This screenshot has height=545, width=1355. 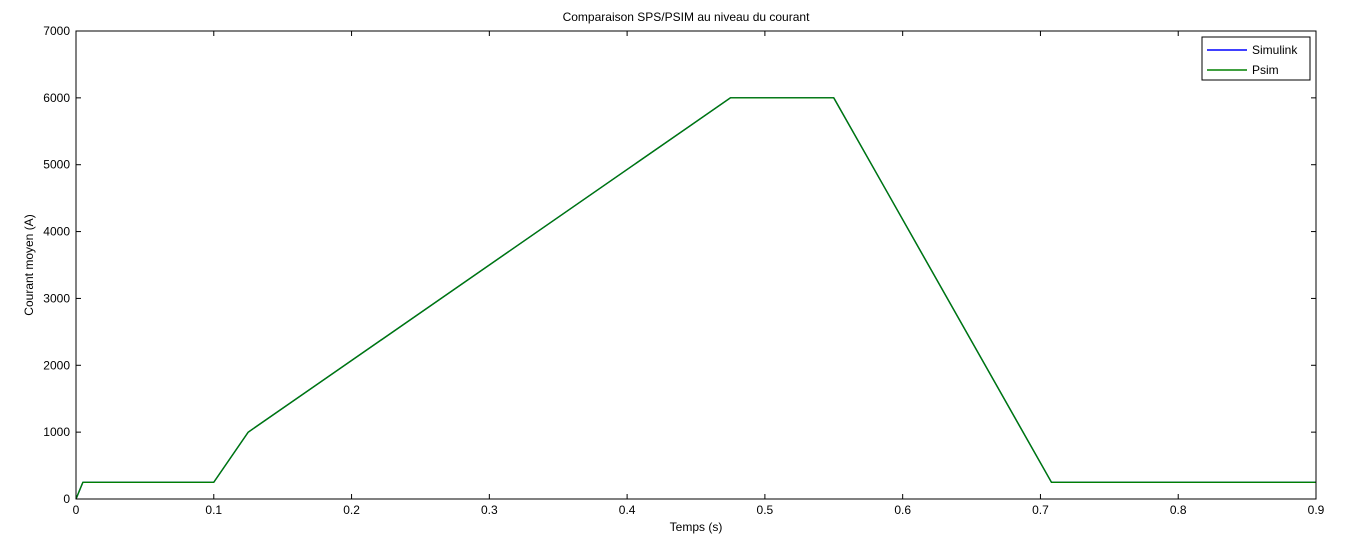 What do you see at coordinates (627, 510) in the screenshot?
I see `x-tick-label: 0.4` at bounding box center [627, 510].